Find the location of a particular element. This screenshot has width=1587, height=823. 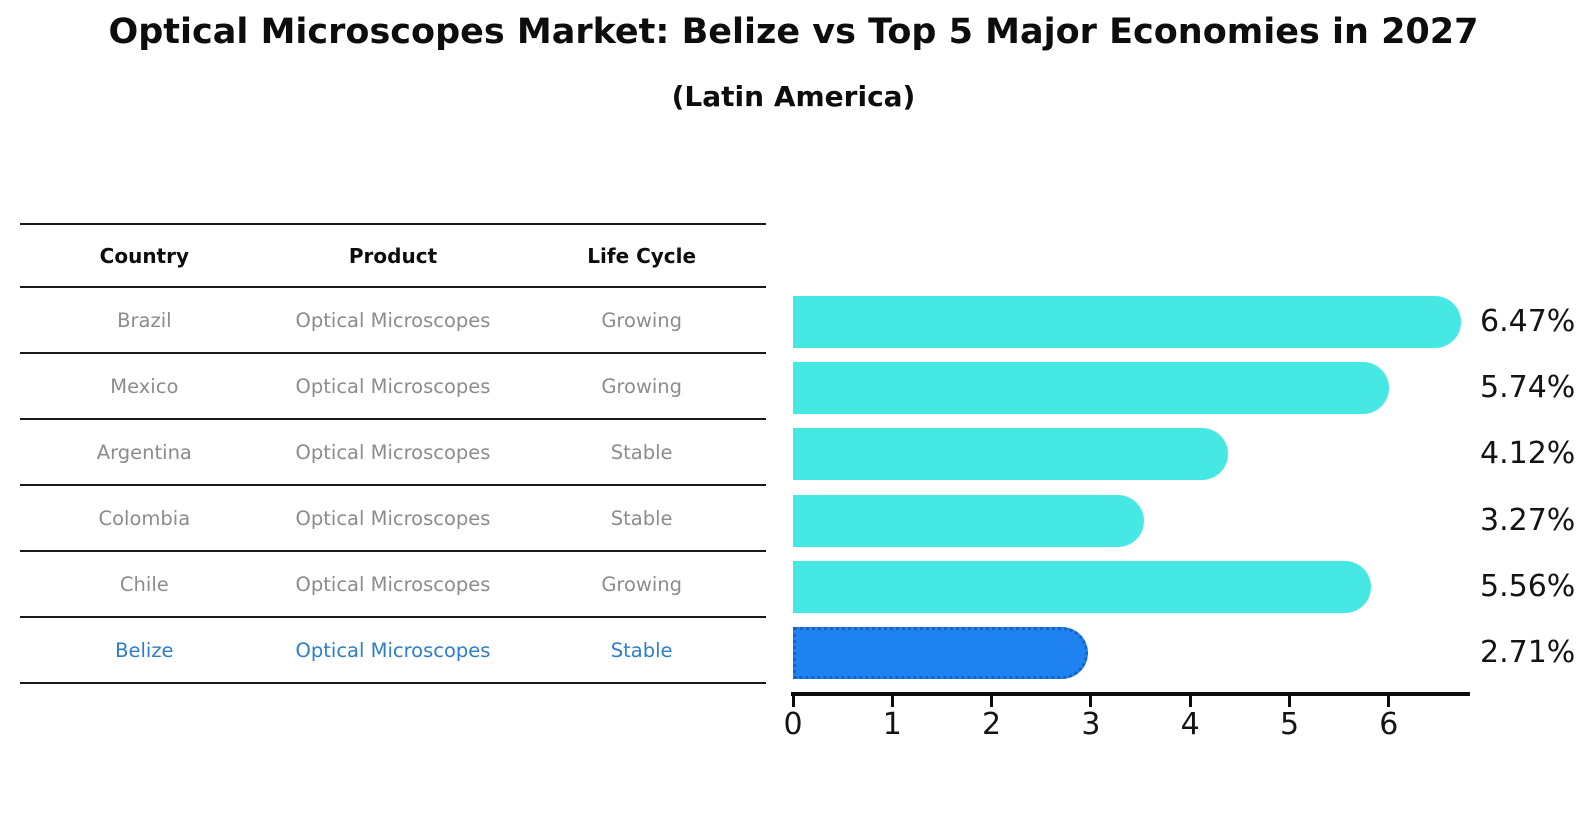

x-tick-label: 6 is located at coordinates (1389, 724).